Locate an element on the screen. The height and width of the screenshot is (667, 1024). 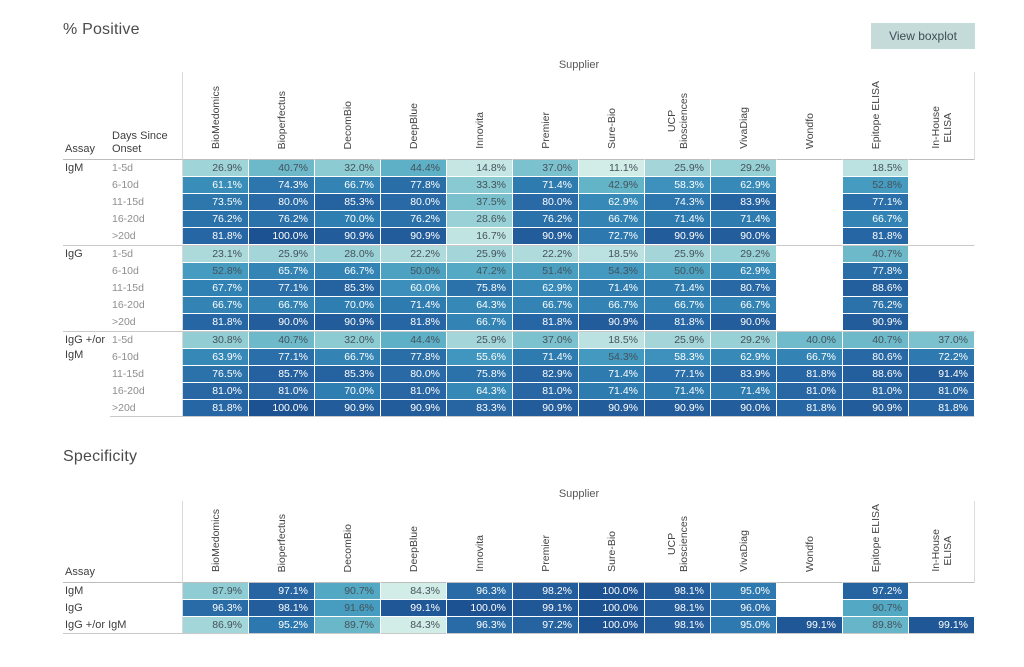
assay-row-label: IgM is located at coordinates (86, 202).